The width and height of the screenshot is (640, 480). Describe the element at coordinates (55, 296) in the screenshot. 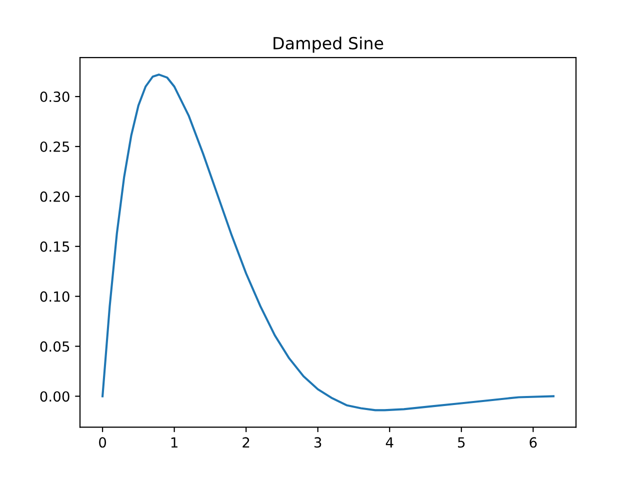

I see `y-tick-label: 0.10` at that location.